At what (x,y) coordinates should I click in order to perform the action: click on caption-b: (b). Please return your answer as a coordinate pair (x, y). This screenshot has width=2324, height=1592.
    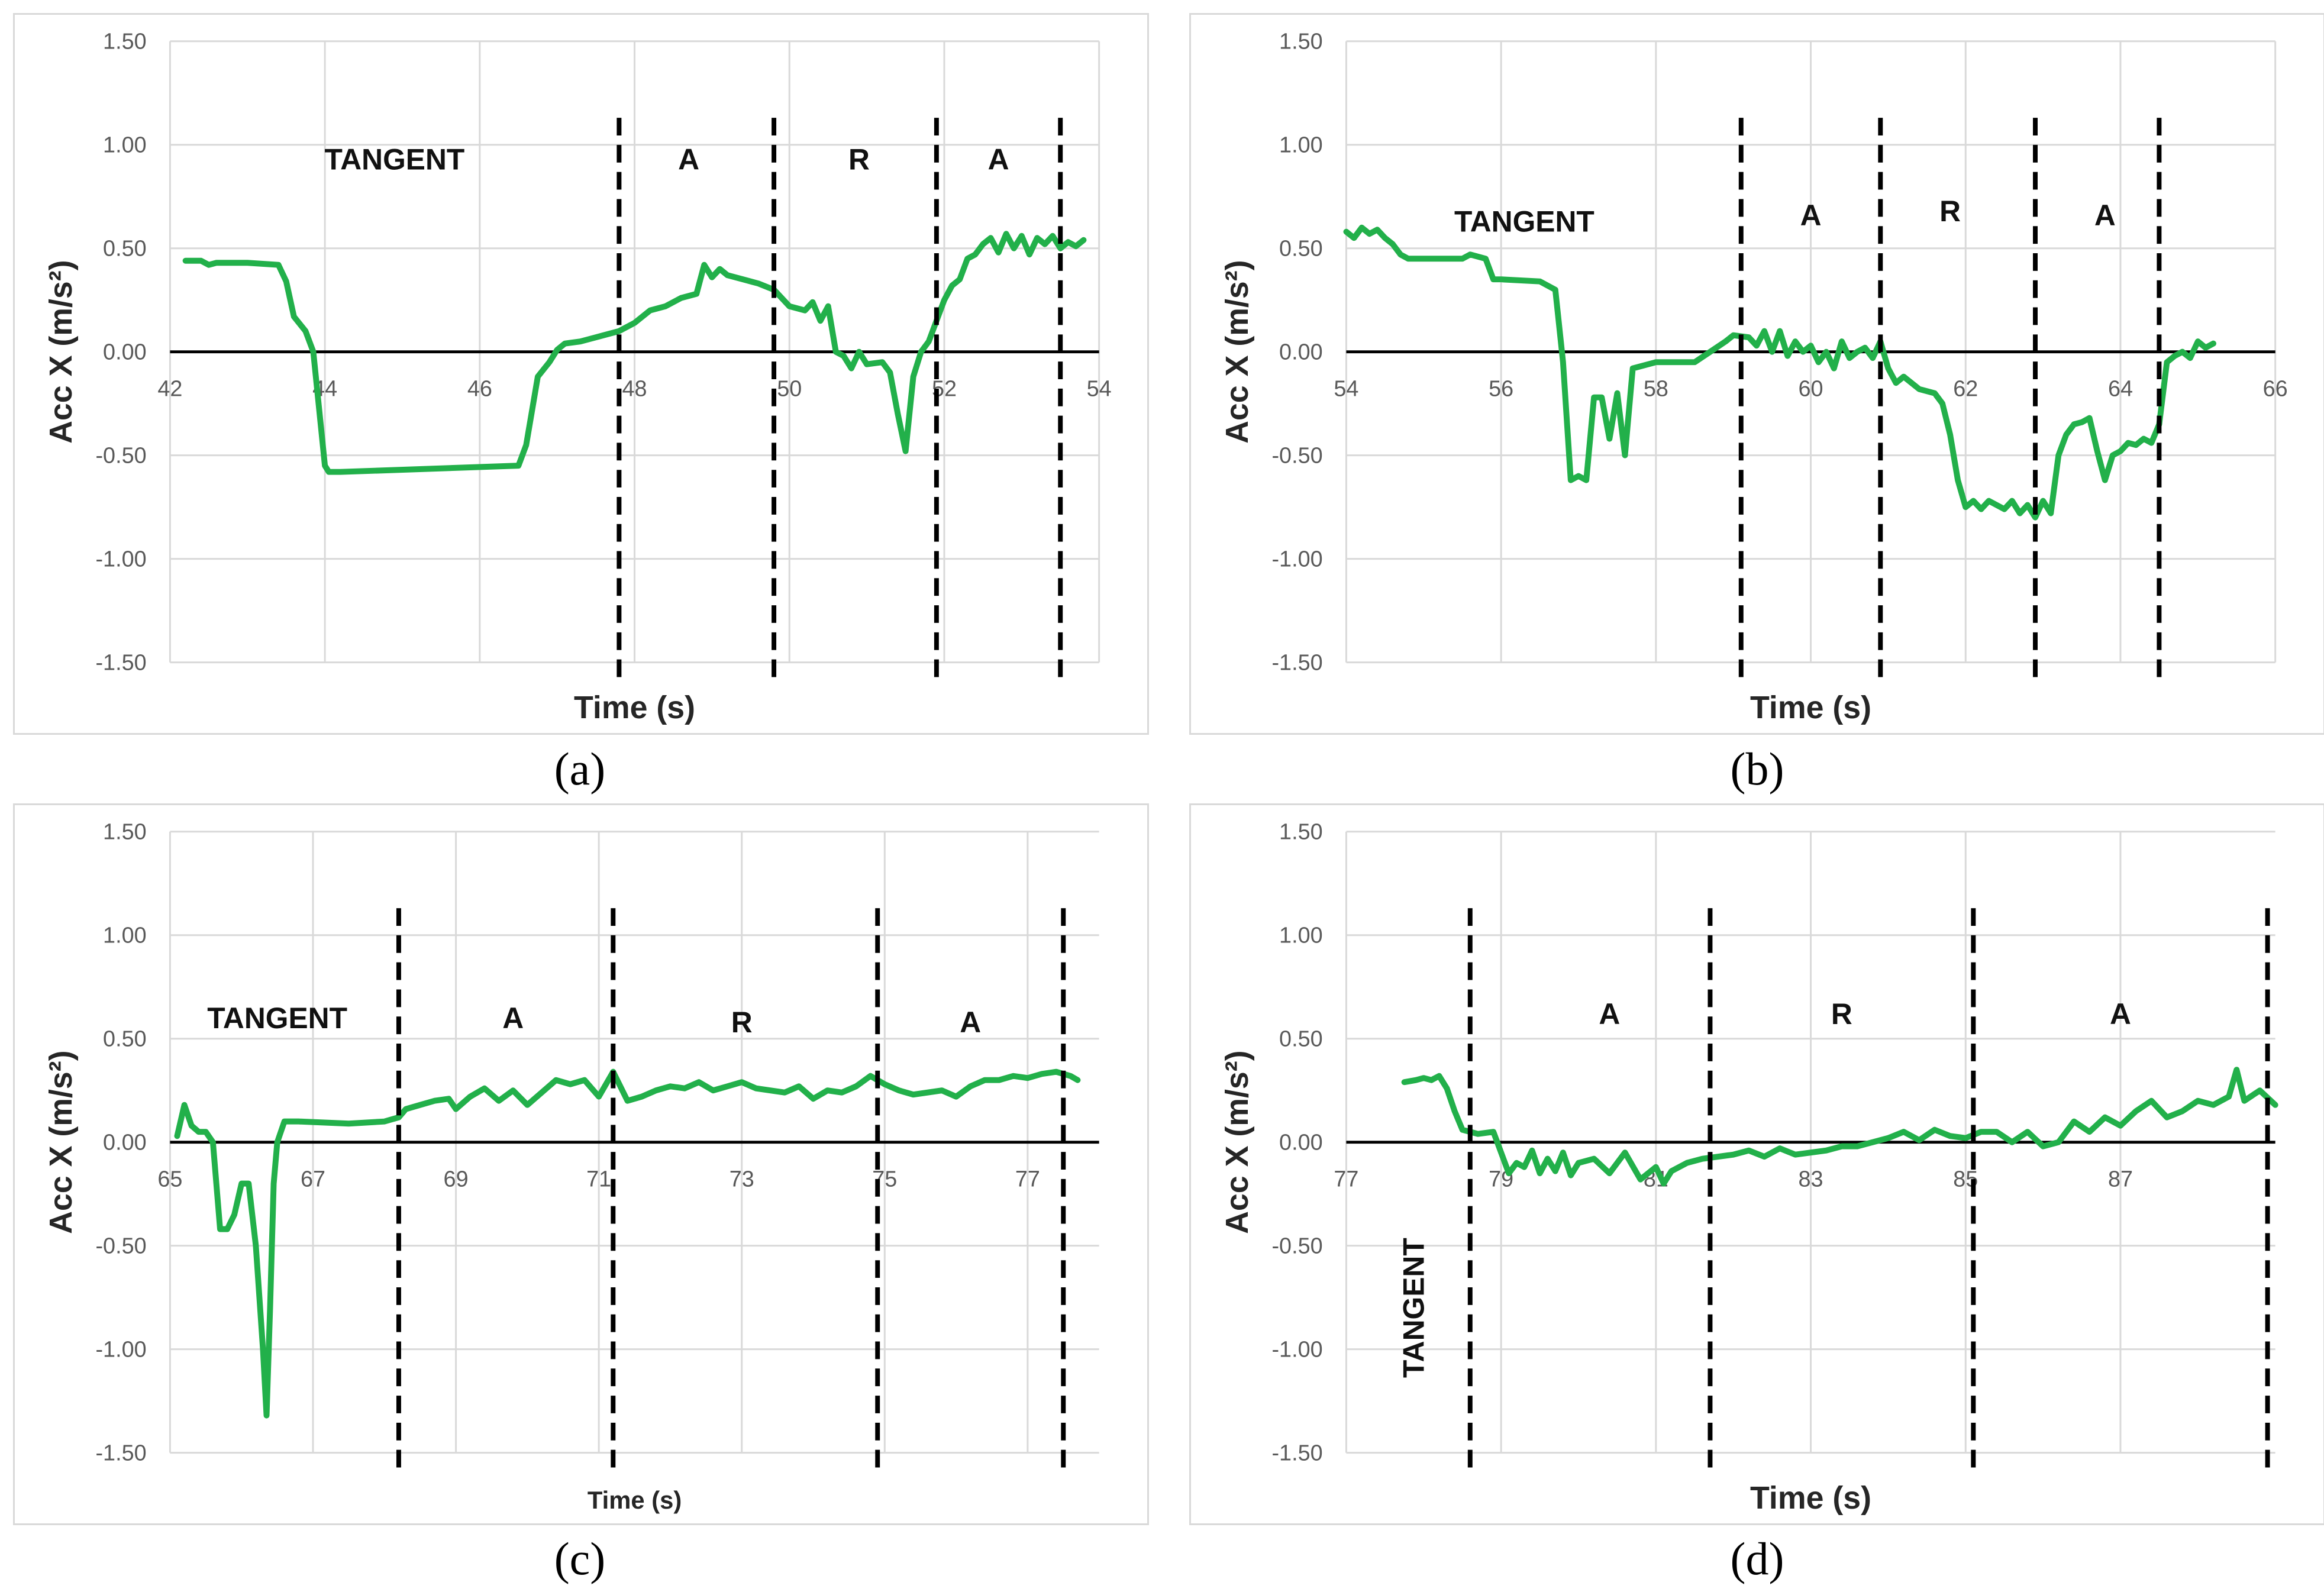
    Looking at the image, I should click on (1757, 769).